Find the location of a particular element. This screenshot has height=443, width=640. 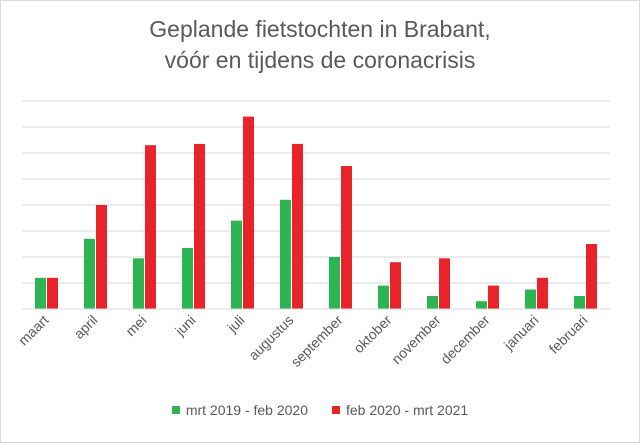

bar-2-december is located at coordinates (493, 297).